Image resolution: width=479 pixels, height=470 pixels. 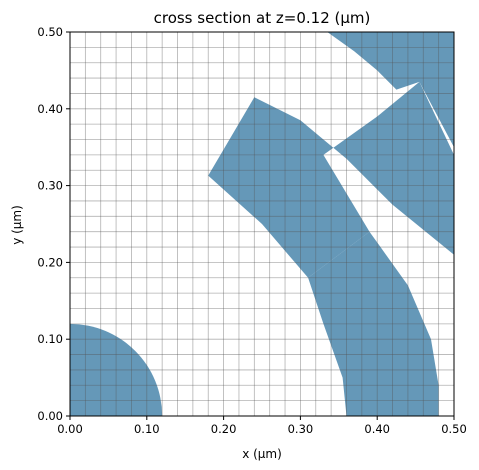 I want to click on upper-arc-segment, so click(x=390, y=90).